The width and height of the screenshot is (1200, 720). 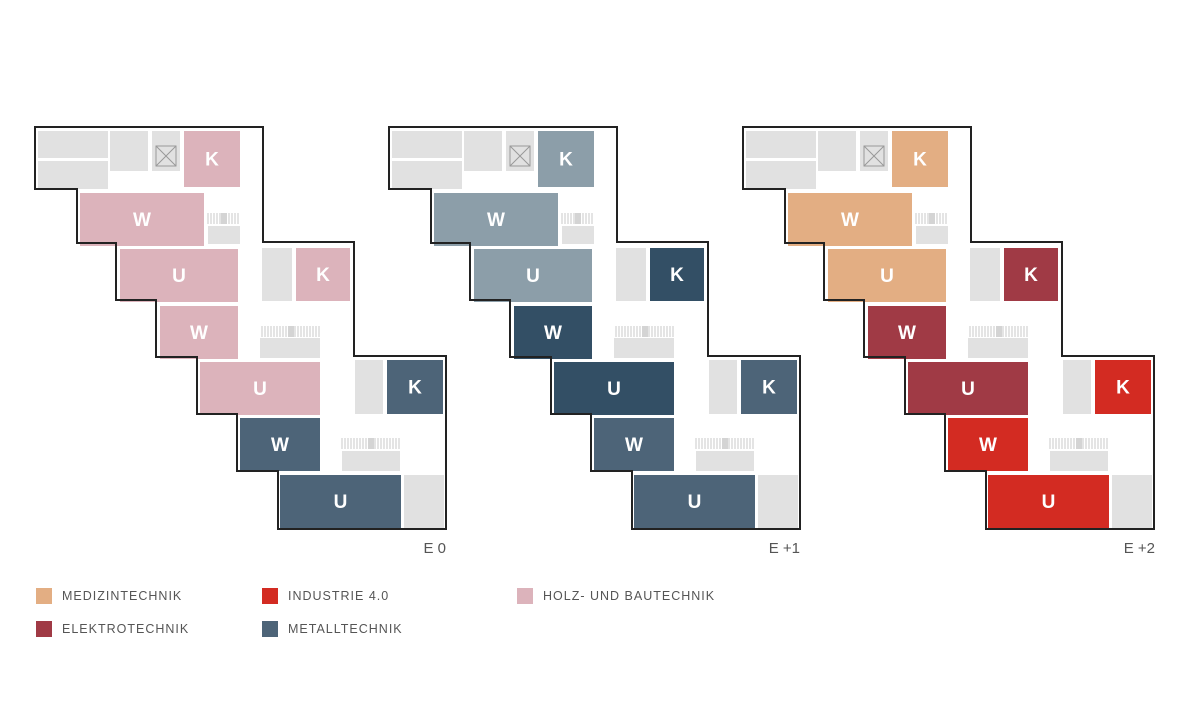 I want to click on legend-item-holz-bautechnik: HOLZ- UND BAUTECHNIK, so click(x=616, y=596).